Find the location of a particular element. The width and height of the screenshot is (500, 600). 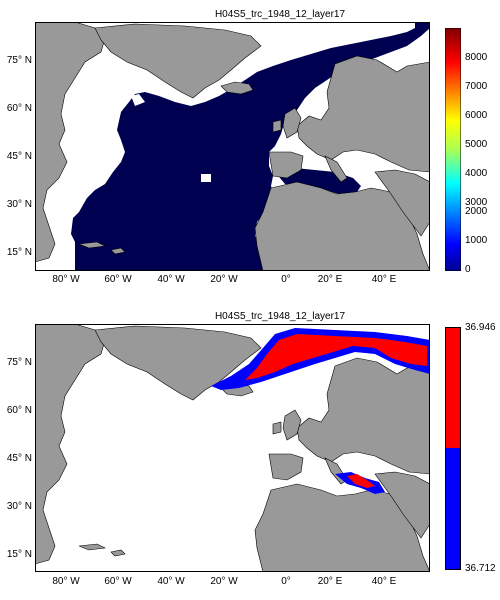

panel2-xtick: 0° is located at coordinates (286, 581).